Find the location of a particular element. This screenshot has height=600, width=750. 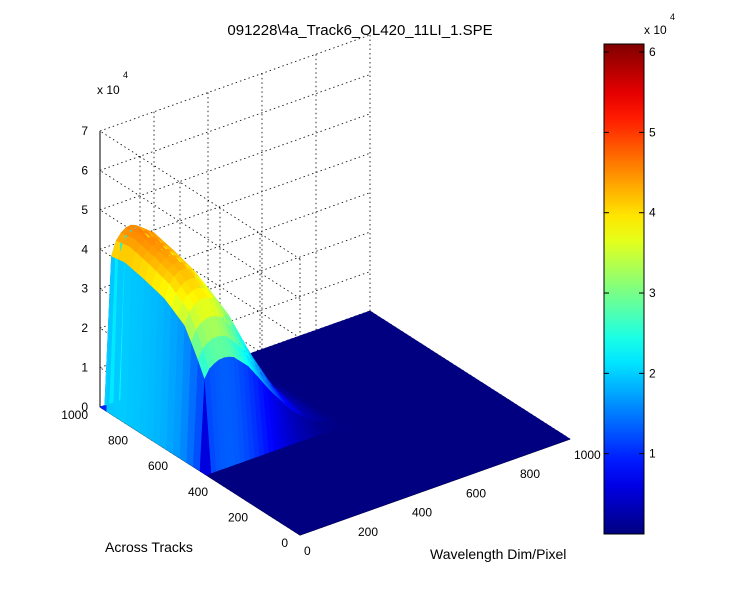

colorbar-tick-label: 6 is located at coordinates (652, 52).